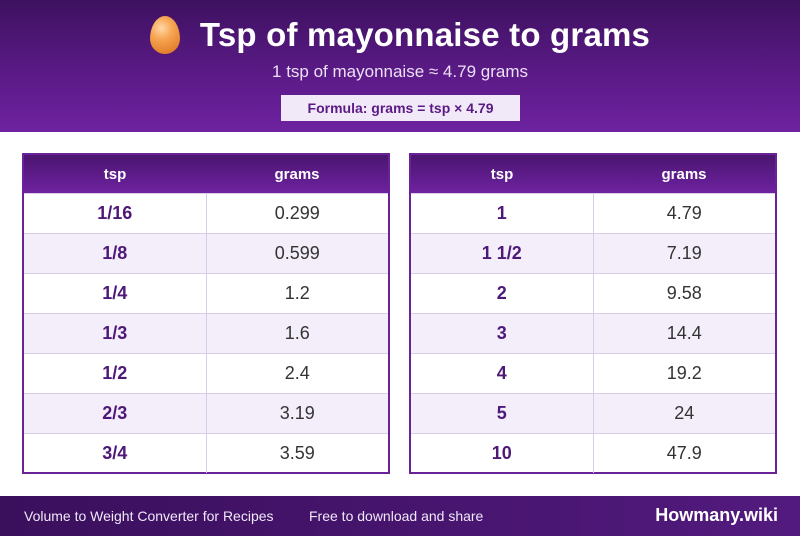  I want to click on grams-cell: 3.19, so click(297, 413).